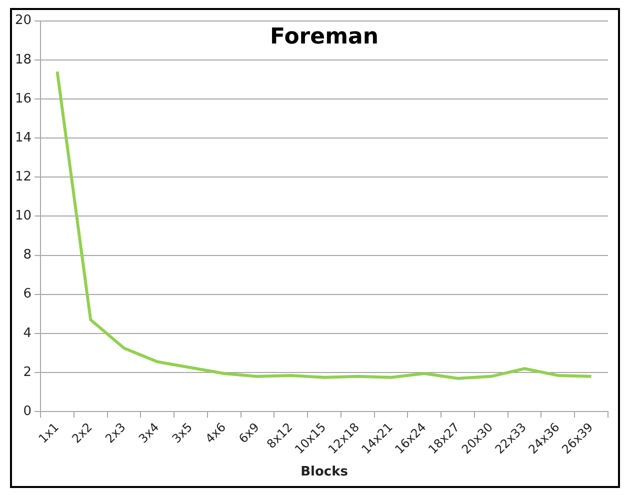  What do you see at coordinates (27, 333) in the screenshot?
I see `y-tick-label: 4` at bounding box center [27, 333].